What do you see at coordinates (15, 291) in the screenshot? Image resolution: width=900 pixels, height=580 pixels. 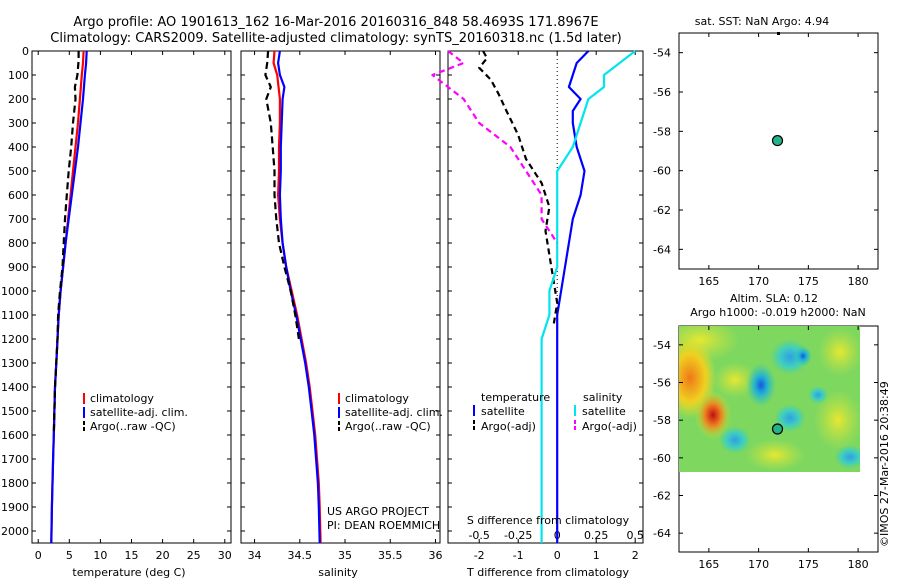 I see `y-tick-label: 1000` at bounding box center [15, 291].